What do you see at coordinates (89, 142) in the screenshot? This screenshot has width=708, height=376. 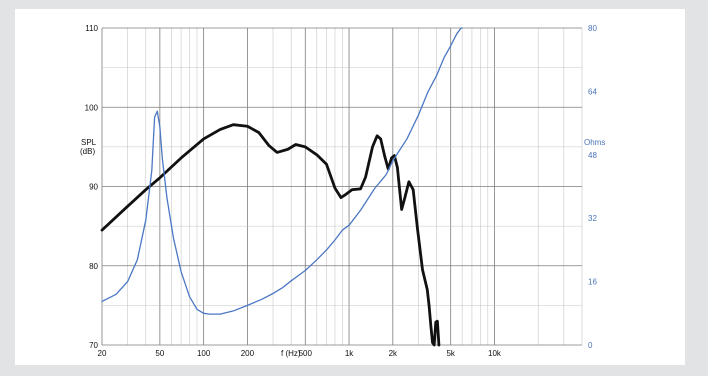 I see `left-axis-title-line1: SPL` at bounding box center [89, 142].